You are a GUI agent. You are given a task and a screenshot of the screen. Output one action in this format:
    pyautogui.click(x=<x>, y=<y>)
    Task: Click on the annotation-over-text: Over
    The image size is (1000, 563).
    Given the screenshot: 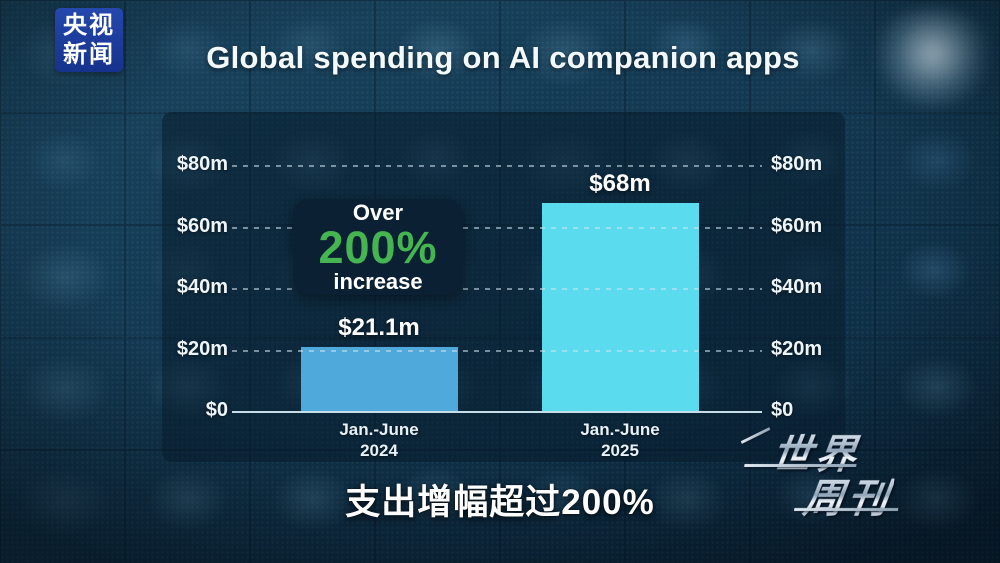 What is the action you would take?
    pyautogui.click(x=378, y=213)
    